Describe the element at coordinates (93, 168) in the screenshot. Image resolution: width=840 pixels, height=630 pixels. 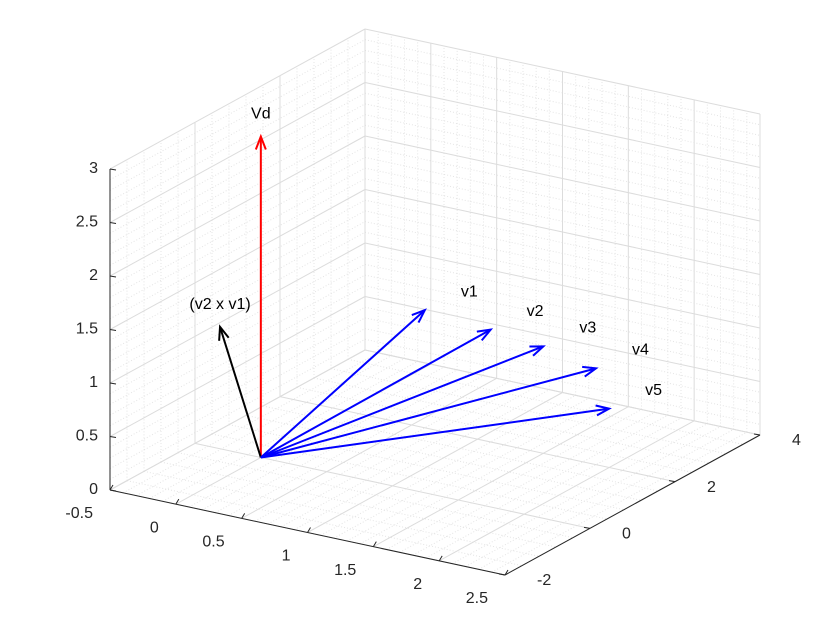
I see `z-tick-label: 3` at that location.